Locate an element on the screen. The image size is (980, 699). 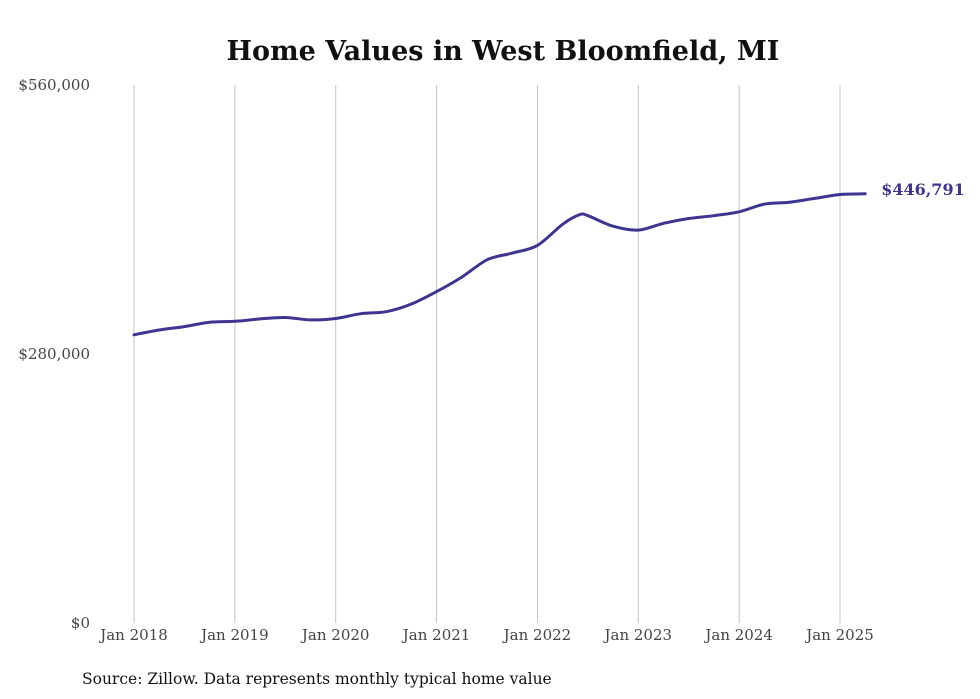
x-tick-label: Jan 2021 is located at coordinates (436, 635).